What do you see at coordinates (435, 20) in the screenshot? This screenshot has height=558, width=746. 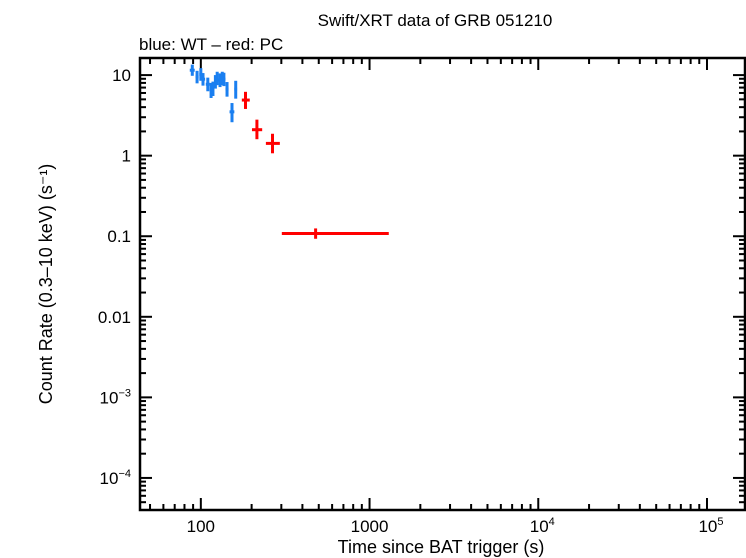 I see `chart-title: Swift/XRT data of GRB 051210` at bounding box center [435, 20].